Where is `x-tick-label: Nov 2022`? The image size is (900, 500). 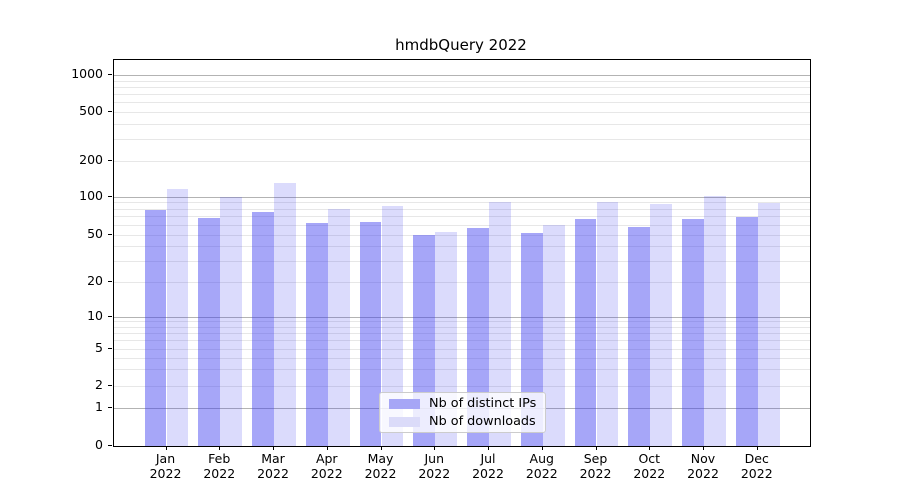 x-tick-label: Nov 2022 is located at coordinates (703, 466).